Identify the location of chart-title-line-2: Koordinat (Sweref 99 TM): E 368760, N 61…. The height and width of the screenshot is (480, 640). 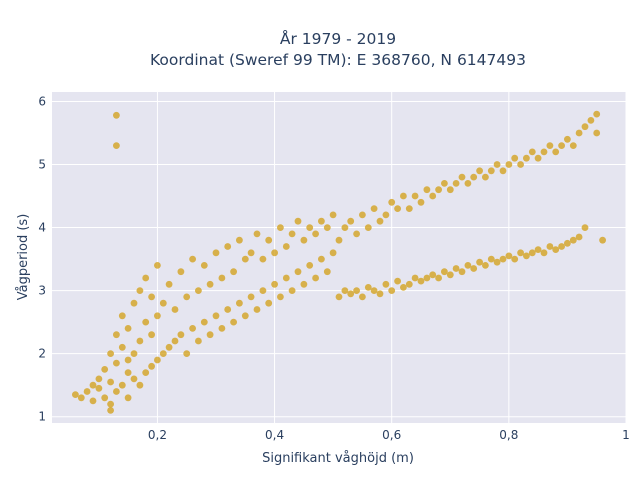
(338, 60).